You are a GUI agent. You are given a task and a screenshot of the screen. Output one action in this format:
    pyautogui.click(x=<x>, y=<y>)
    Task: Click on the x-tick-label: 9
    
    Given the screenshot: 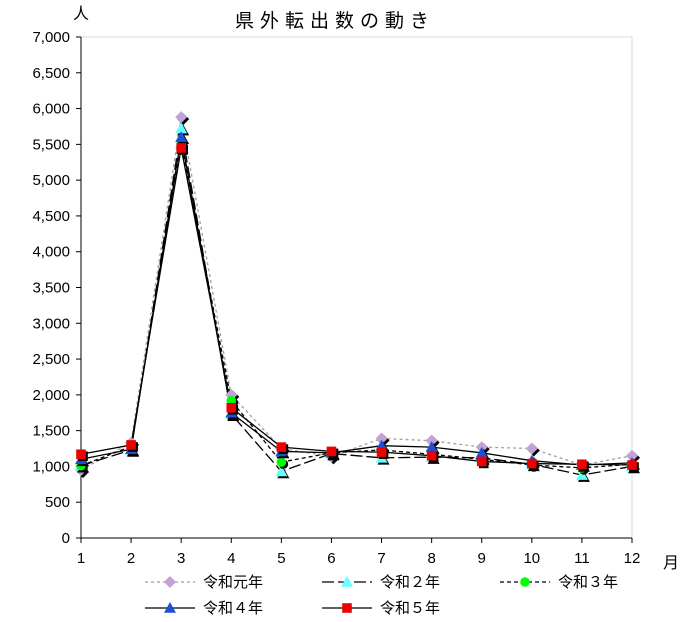 What is the action you would take?
    pyautogui.click(x=482, y=558)
    